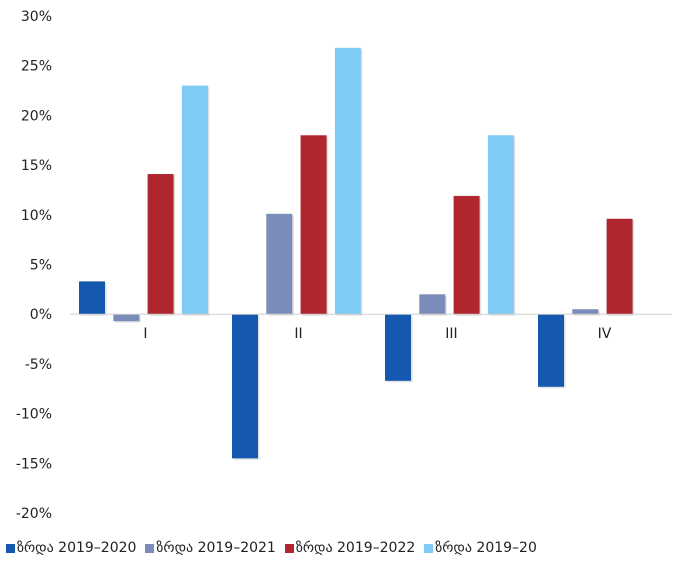  What do you see at coordinates (34, 514) in the screenshot?
I see `y-tick-label: -20%` at bounding box center [34, 514].